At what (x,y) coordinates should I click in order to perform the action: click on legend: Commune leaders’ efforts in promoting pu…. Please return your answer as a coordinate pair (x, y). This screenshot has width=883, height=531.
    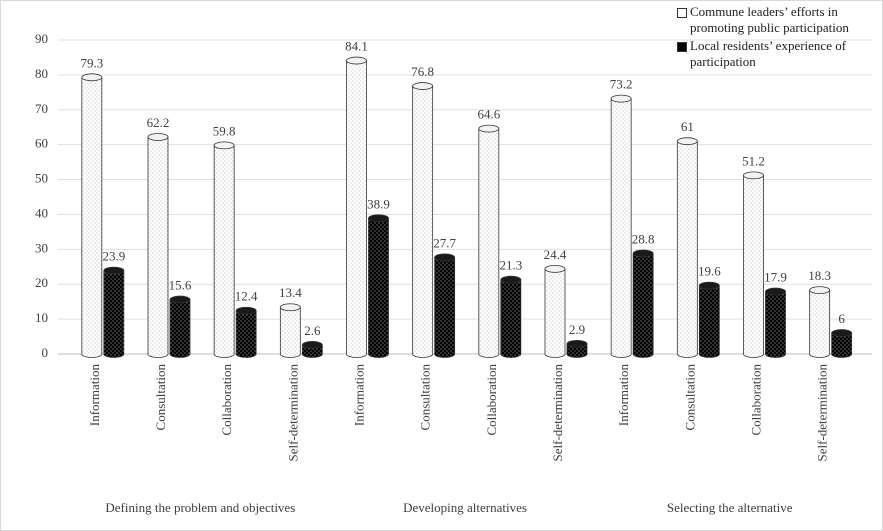
    Looking at the image, I should click on (777, 38).